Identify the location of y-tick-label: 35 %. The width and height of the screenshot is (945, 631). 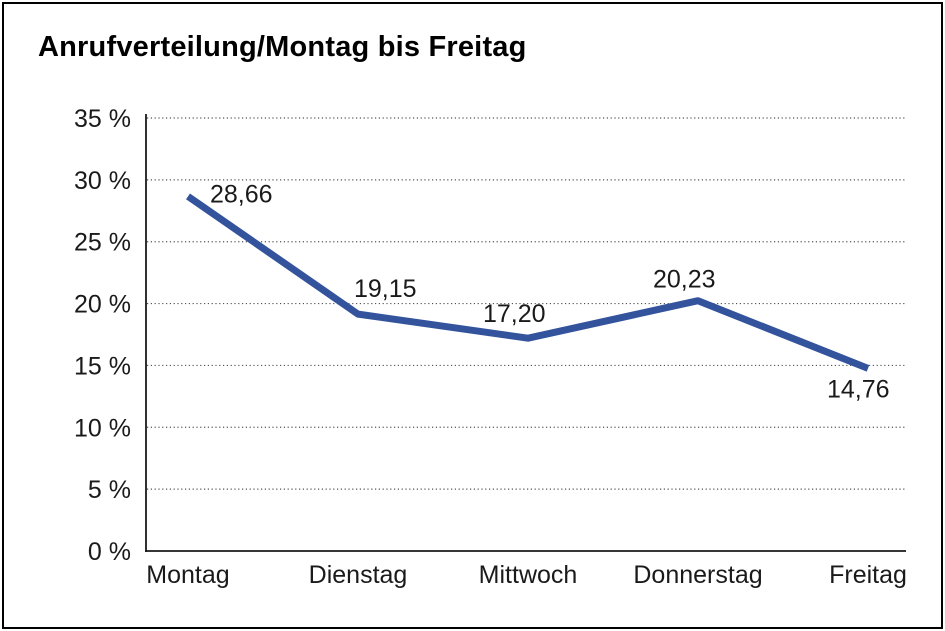
(102, 119).